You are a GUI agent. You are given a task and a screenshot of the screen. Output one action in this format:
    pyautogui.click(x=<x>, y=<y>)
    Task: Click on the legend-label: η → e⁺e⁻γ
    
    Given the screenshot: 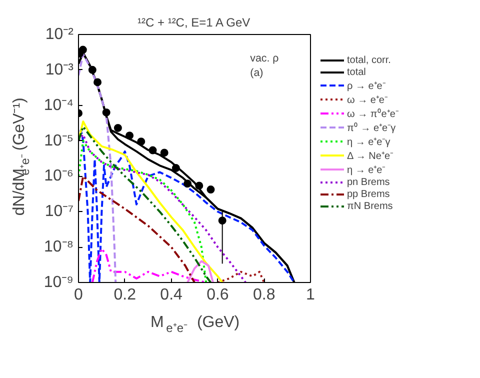 What is the action you would take?
    pyautogui.click(x=368, y=142)
    